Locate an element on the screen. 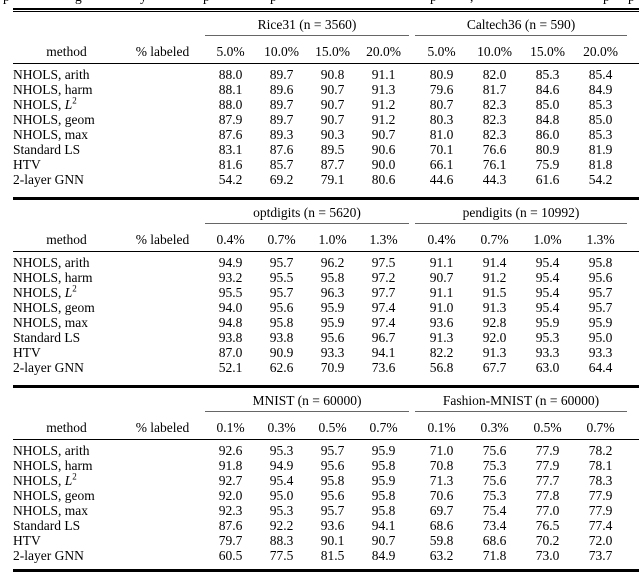  accuracy-value: 87.7 is located at coordinates (332, 164).